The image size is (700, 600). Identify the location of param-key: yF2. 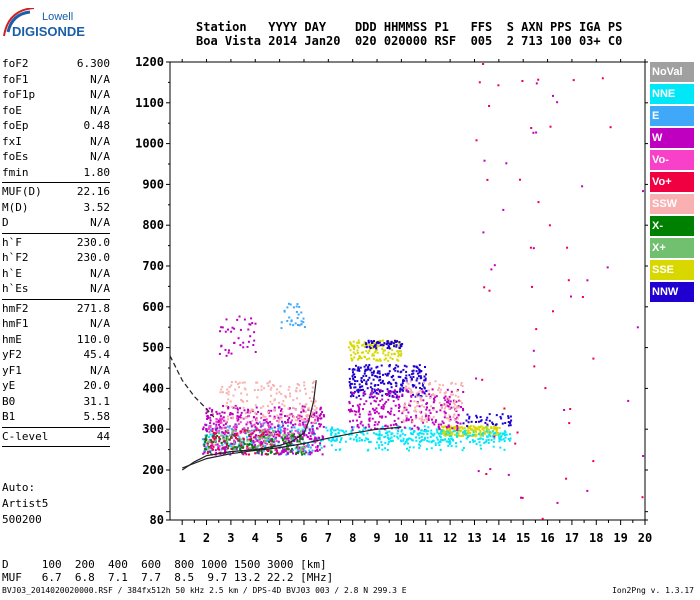
(12, 354).